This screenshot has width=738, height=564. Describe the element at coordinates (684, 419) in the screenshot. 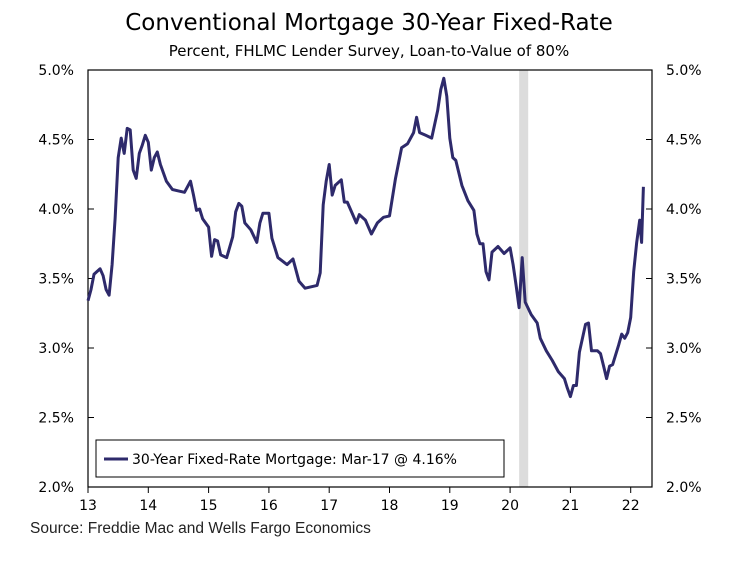

I see `y-tick-label-right: 2.5%` at that location.